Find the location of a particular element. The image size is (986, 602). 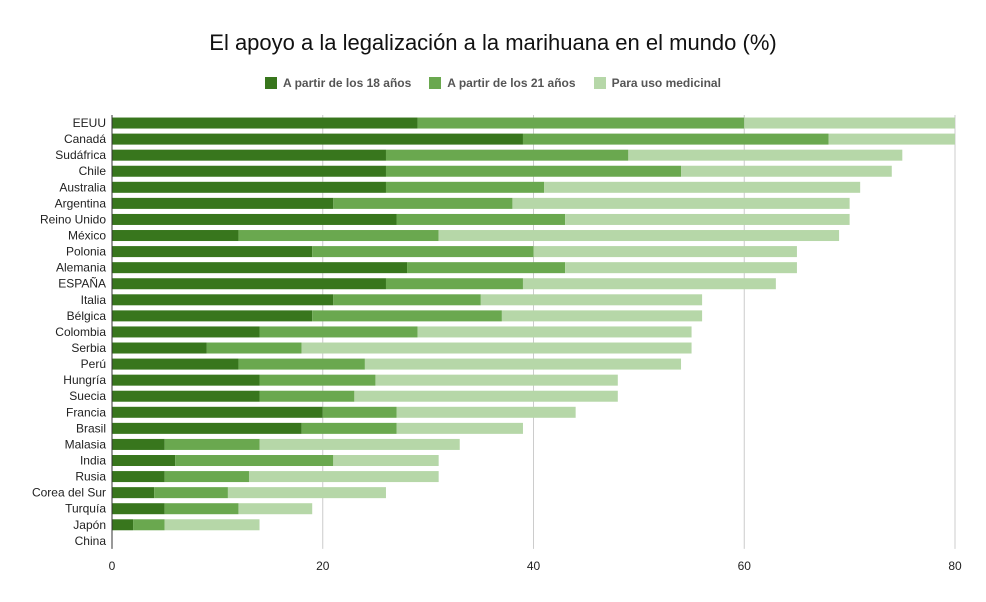

category-label: Rusia is located at coordinates (90, 477).